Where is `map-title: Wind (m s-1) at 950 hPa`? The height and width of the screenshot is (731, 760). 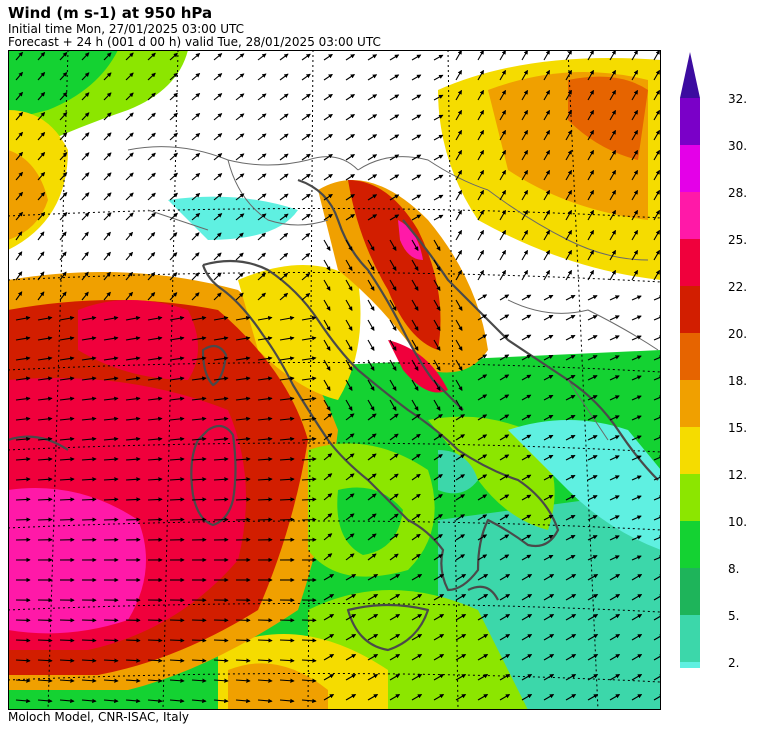 map-title: Wind (m s-1) at 950 hPa is located at coordinates (110, 13).